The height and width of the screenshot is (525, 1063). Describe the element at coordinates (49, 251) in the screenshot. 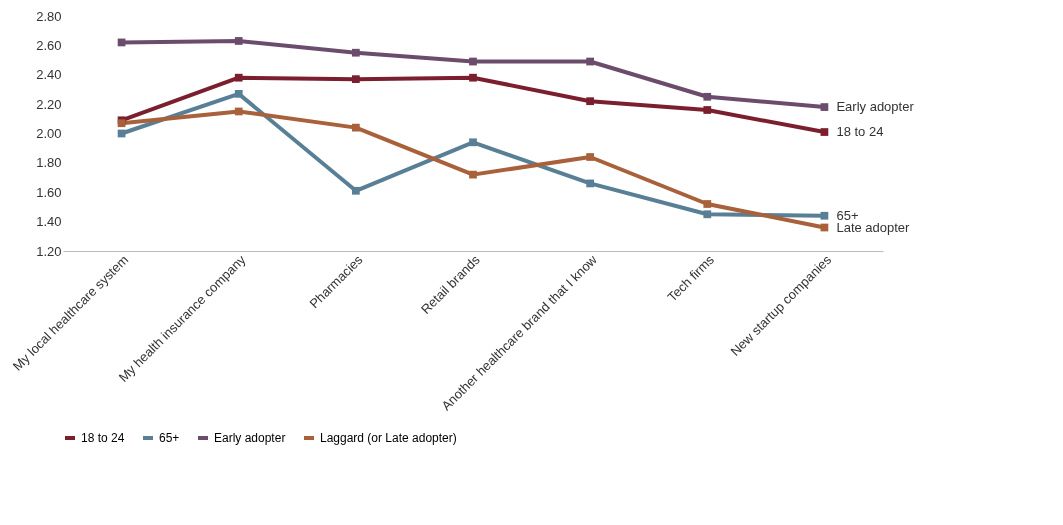

I see `y-tick-label: 1.20` at that location.